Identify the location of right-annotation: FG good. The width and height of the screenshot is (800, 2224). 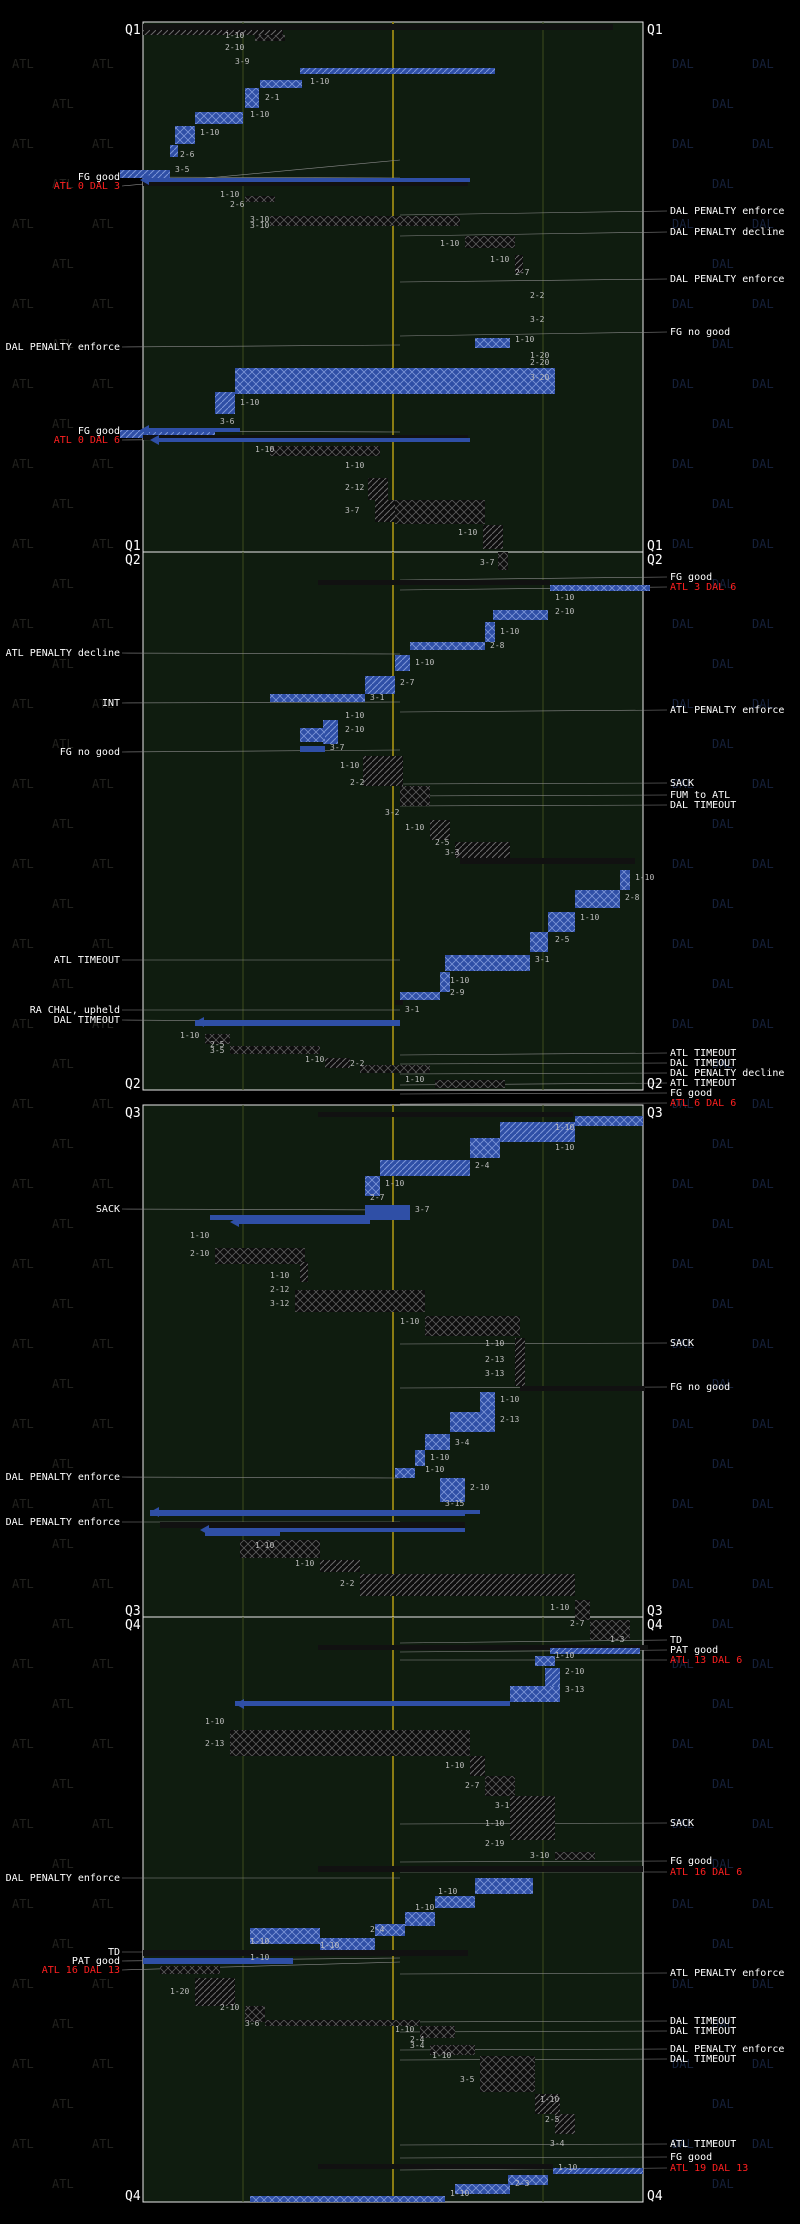
(691, 2157).